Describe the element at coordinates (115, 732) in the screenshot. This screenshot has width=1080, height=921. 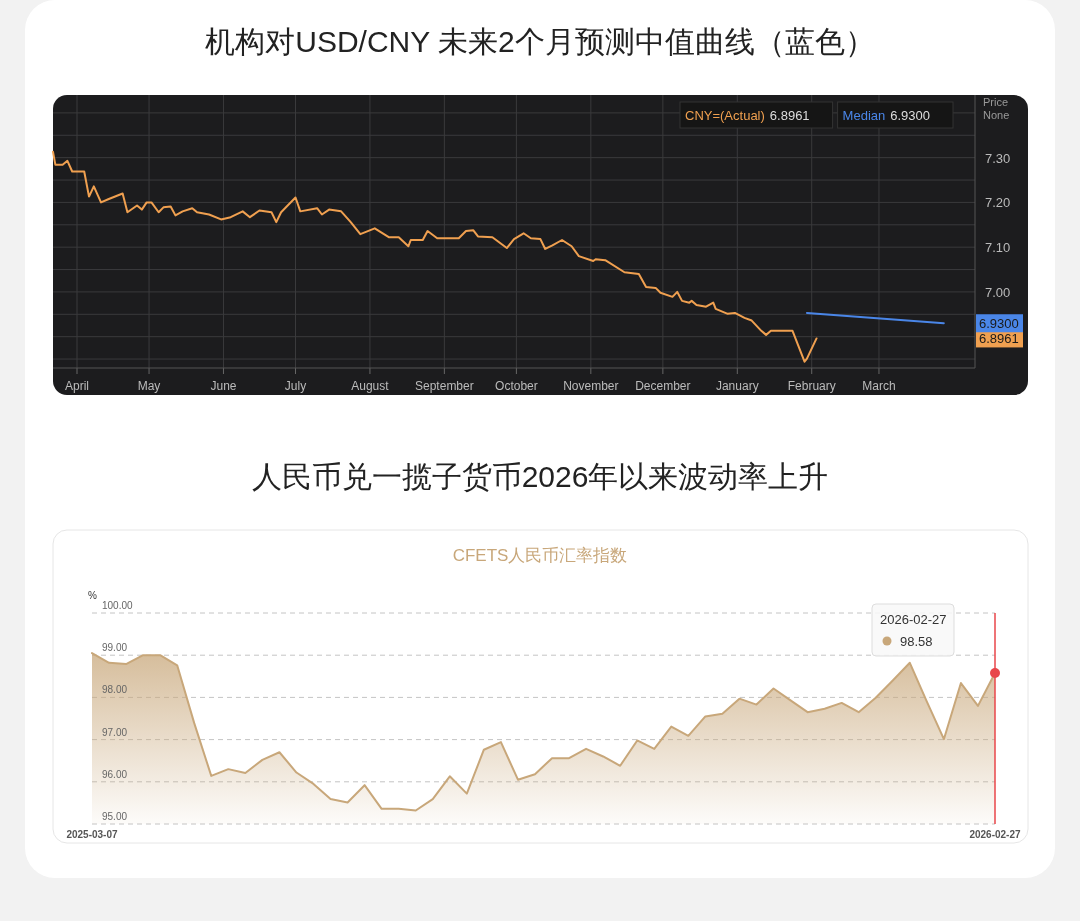
I see `y-tick-label: 97.00` at that location.